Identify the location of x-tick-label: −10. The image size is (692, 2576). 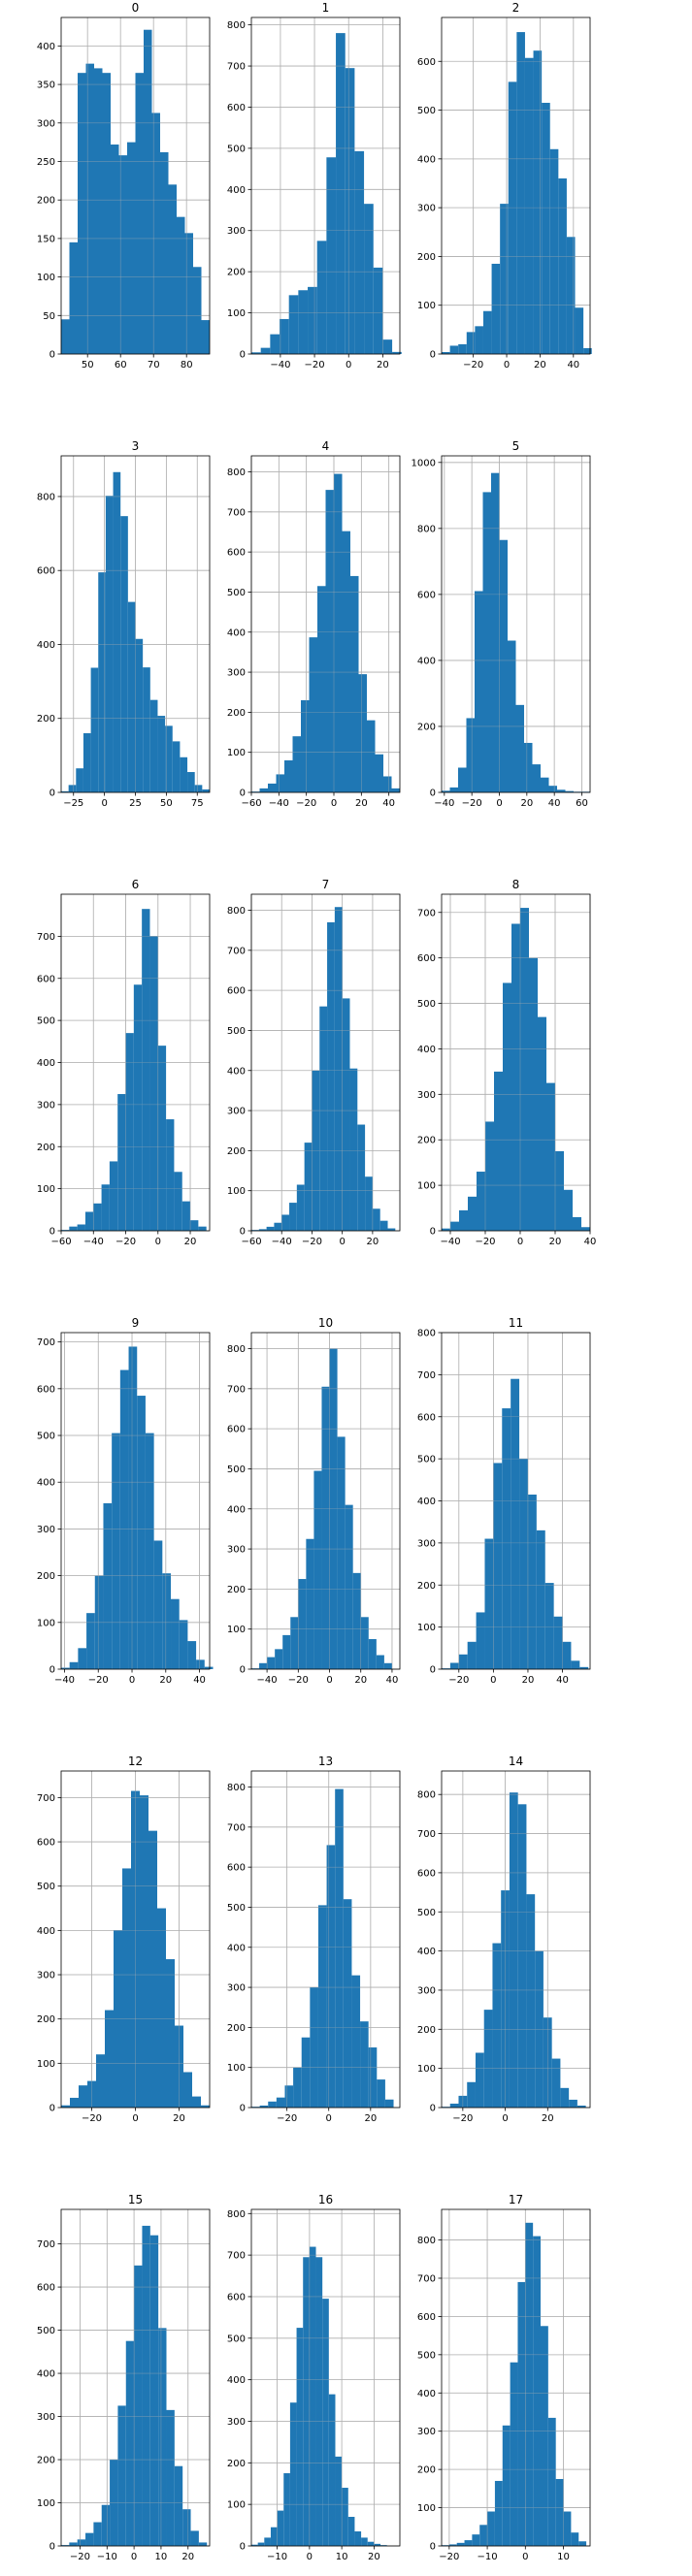
(277, 2557).